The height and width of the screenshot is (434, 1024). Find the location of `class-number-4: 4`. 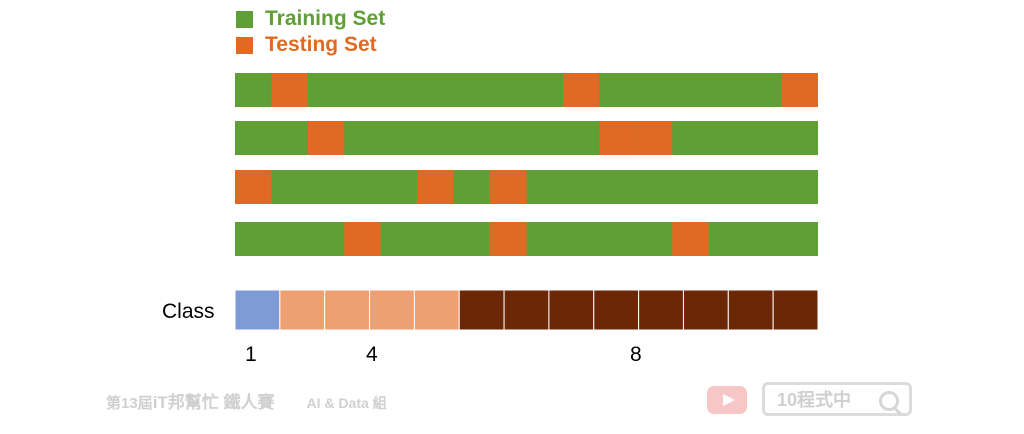

class-number-4: 4 is located at coordinates (372, 354).